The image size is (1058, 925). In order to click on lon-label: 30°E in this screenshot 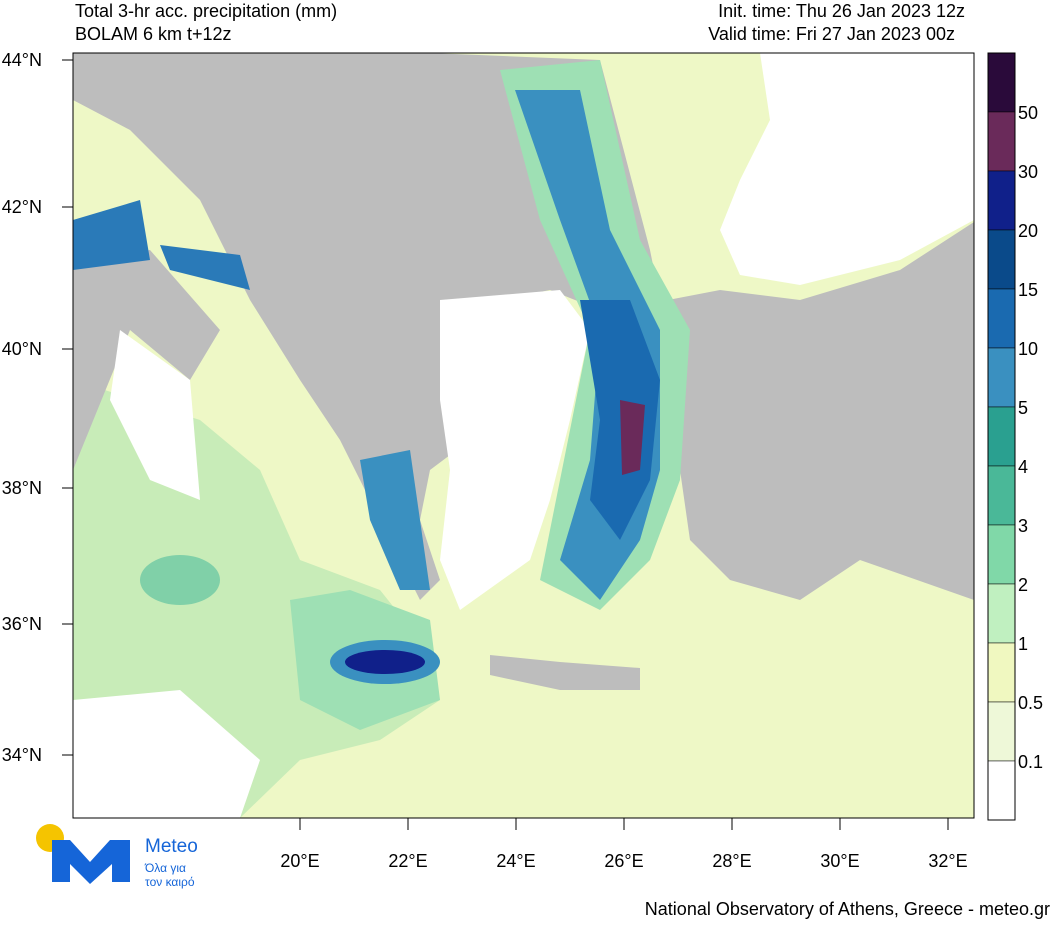, I will do `click(839, 861)`.